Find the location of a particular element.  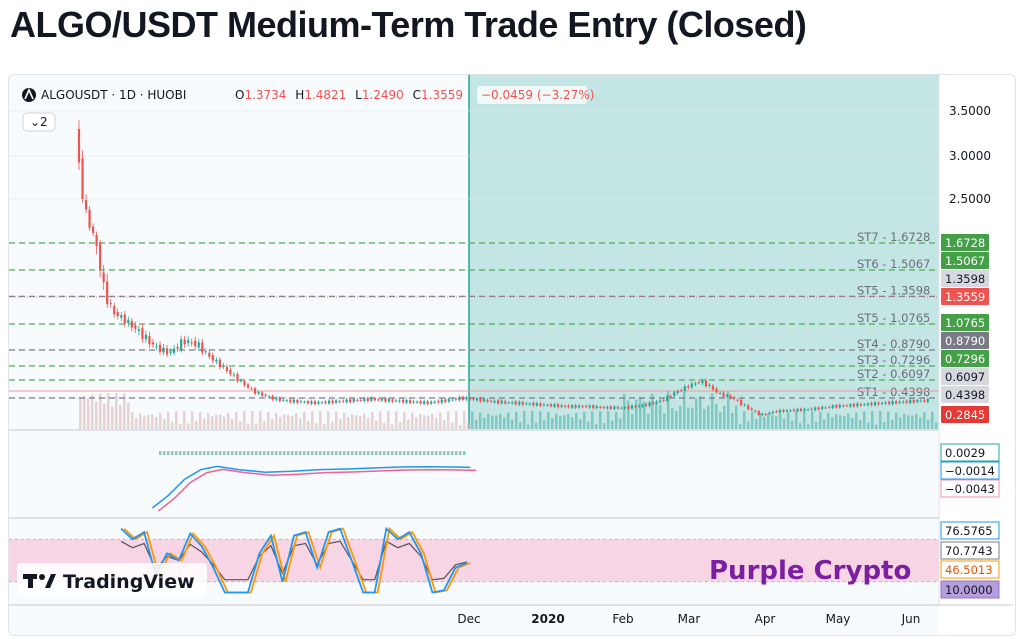

time-tick-label: Feb is located at coordinates (622, 619).